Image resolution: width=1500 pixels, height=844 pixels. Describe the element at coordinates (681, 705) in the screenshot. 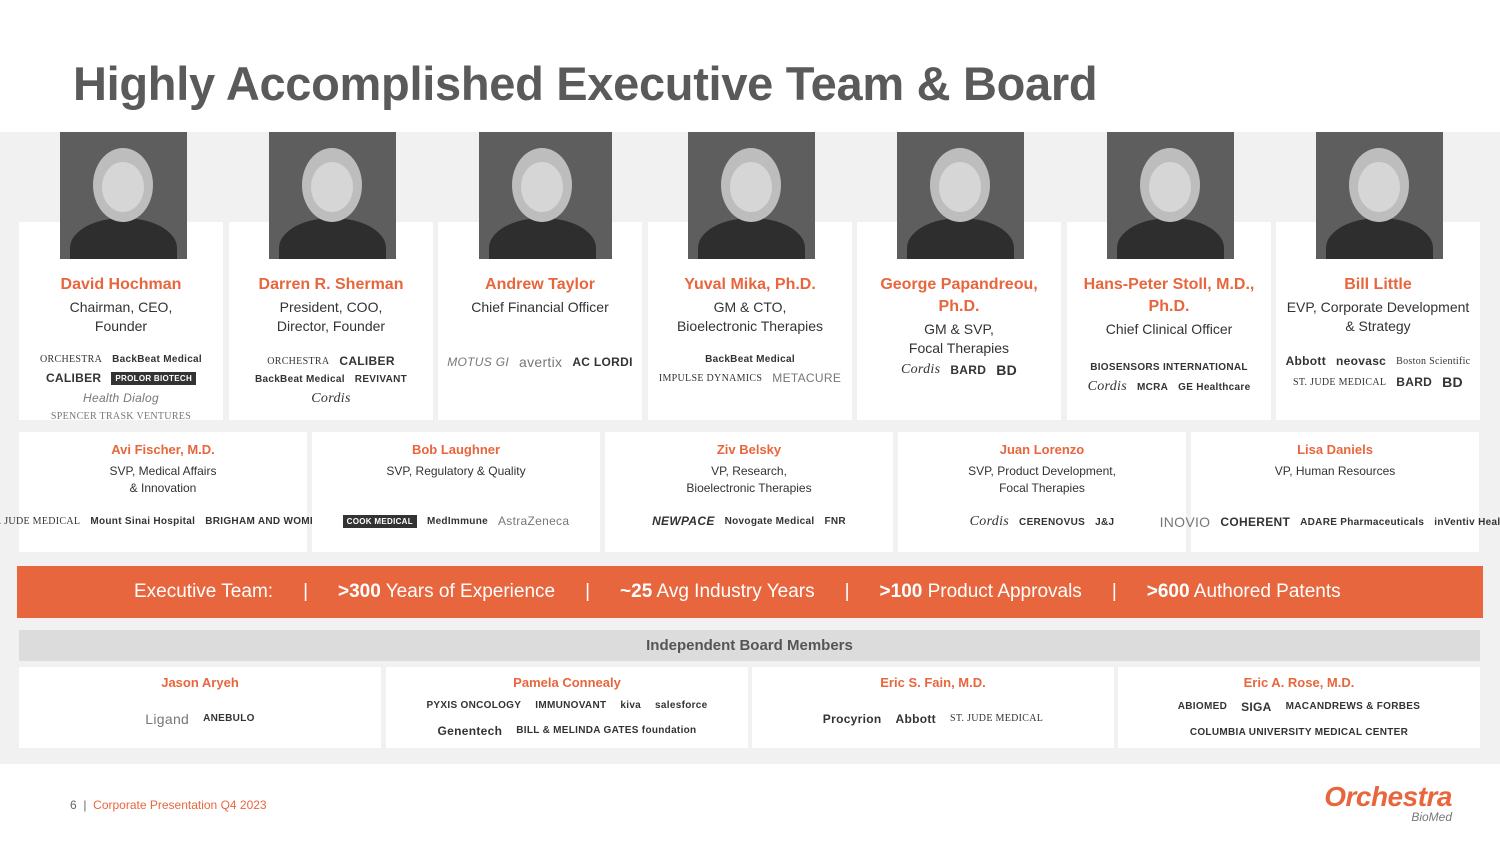

I see `company-logo: salesforce` at that location.